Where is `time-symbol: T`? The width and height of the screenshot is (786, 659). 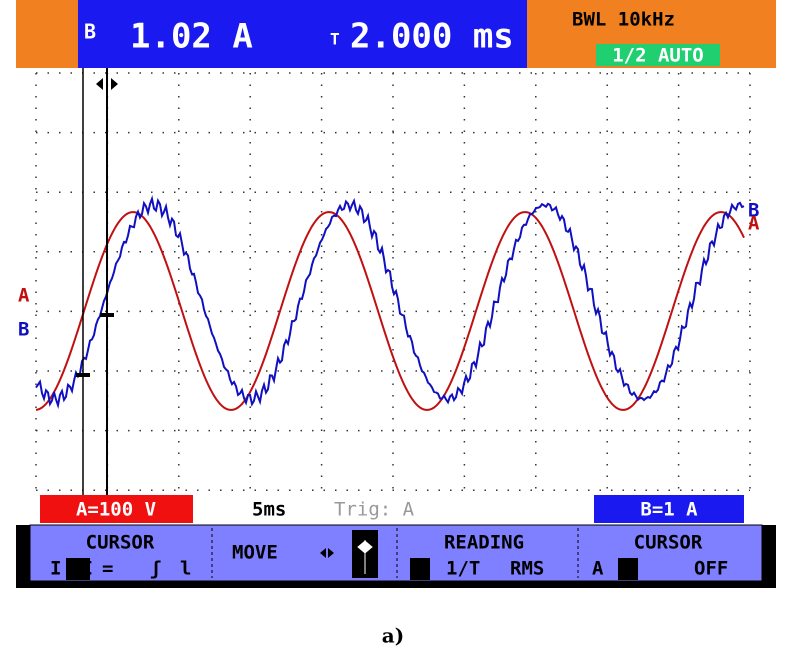 time-symbol: T is located at coordinates (335, 39).